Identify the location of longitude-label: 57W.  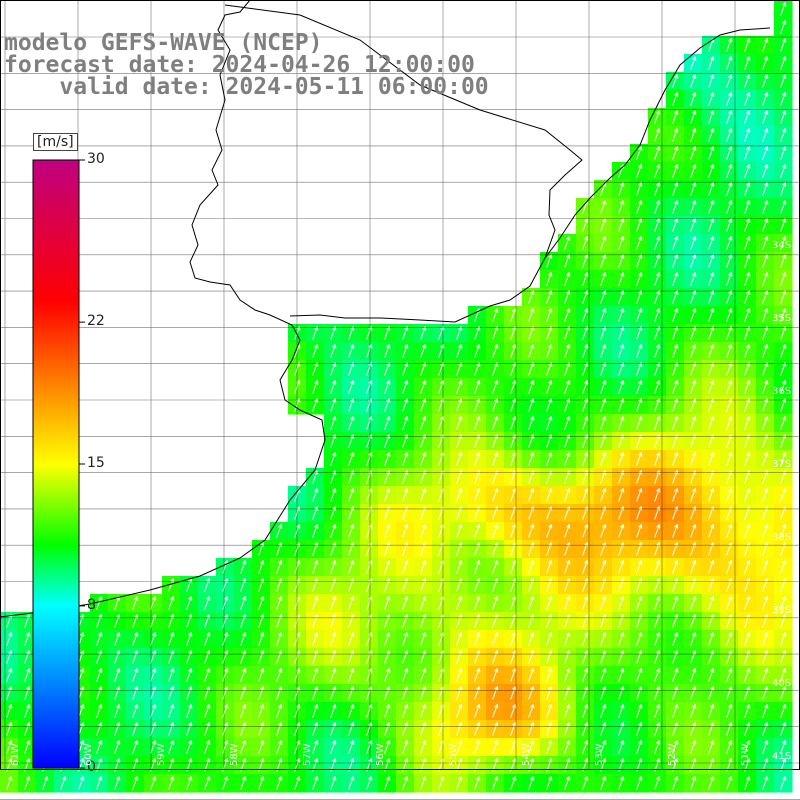
(307, 754).